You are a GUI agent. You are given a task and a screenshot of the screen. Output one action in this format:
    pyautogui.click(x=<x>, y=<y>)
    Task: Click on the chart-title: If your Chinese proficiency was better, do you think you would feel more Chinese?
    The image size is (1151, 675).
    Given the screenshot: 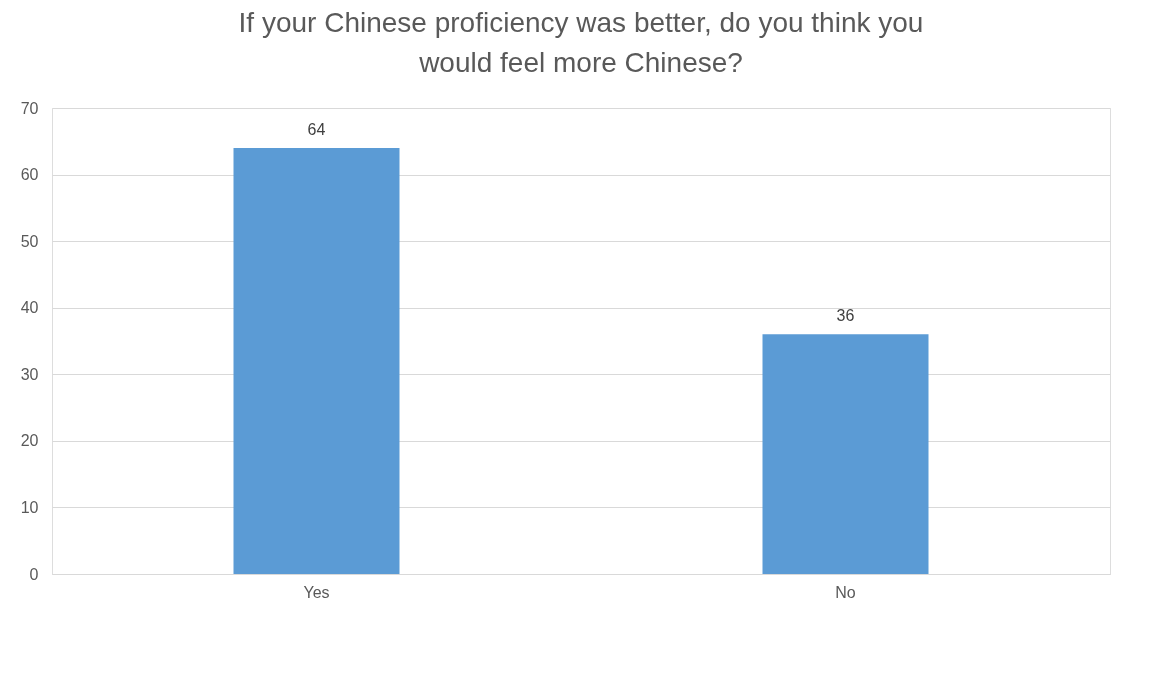 What is the action you would take?
    pyautogui.click(x=581, y=42)
    